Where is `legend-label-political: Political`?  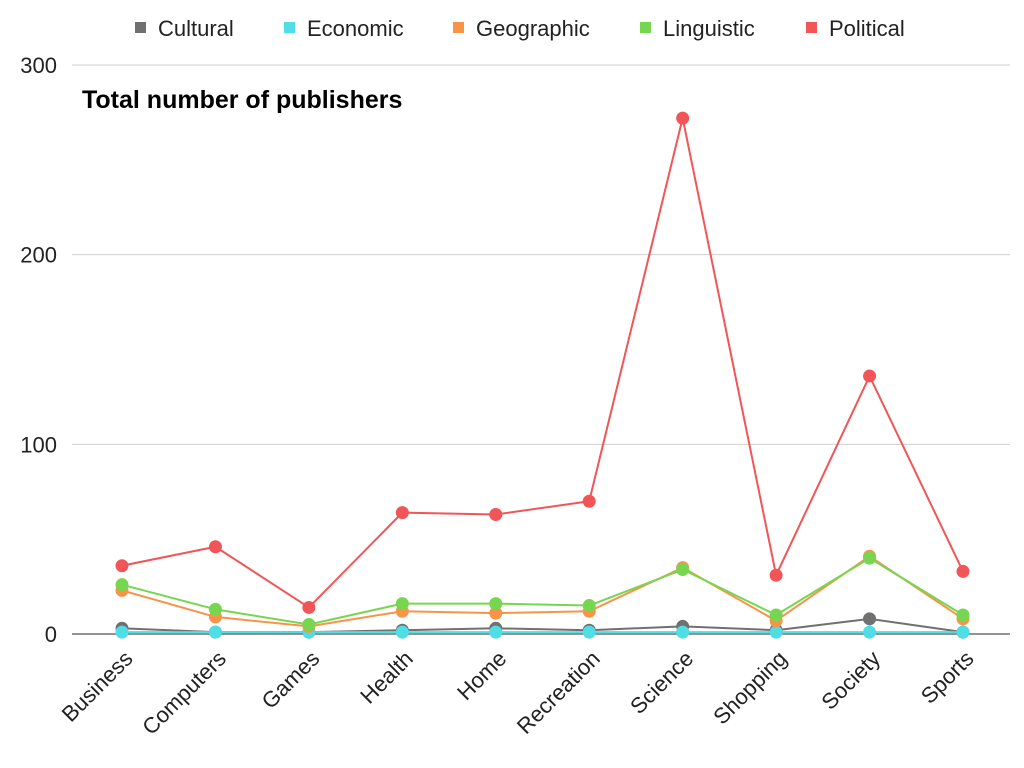 legend-label-political: Political is located at coordinates (867, 28).